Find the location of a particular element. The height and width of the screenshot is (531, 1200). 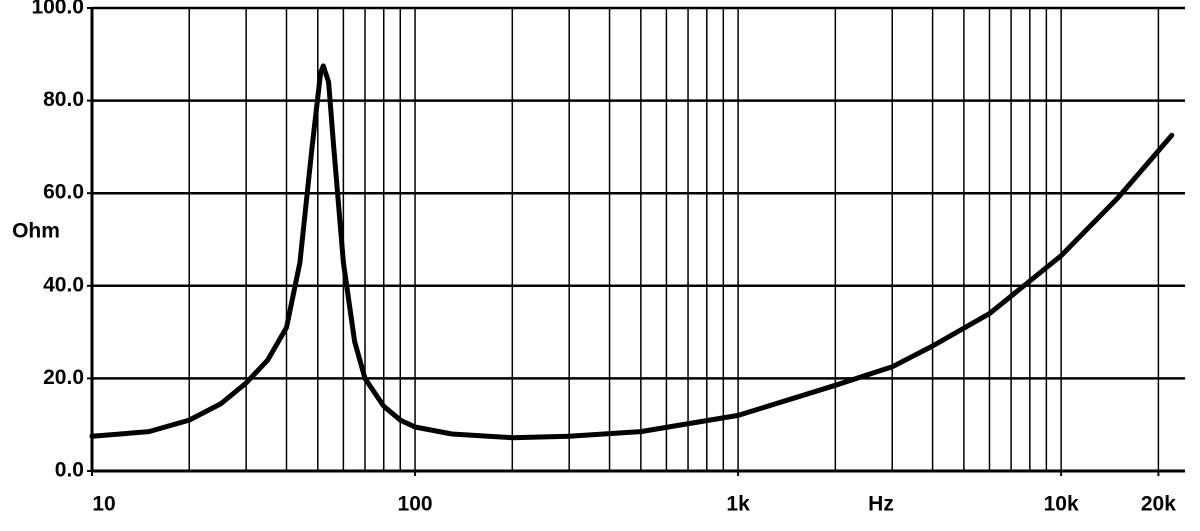

y-tick-label: 40.0 is located at coordinates (63, 284).